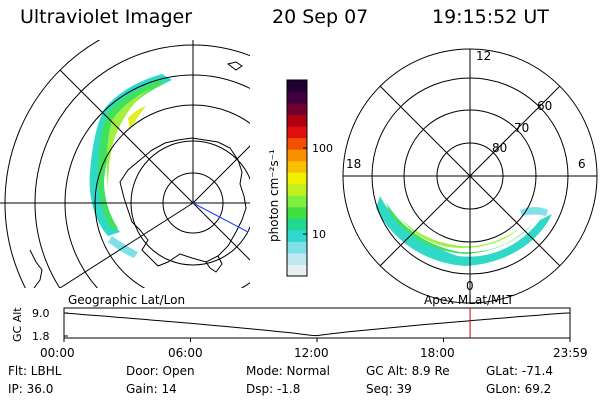  Describe the element at coordinates (31, 389) in the screenshot. I see `ip-field: IP: 36.0` at that location.